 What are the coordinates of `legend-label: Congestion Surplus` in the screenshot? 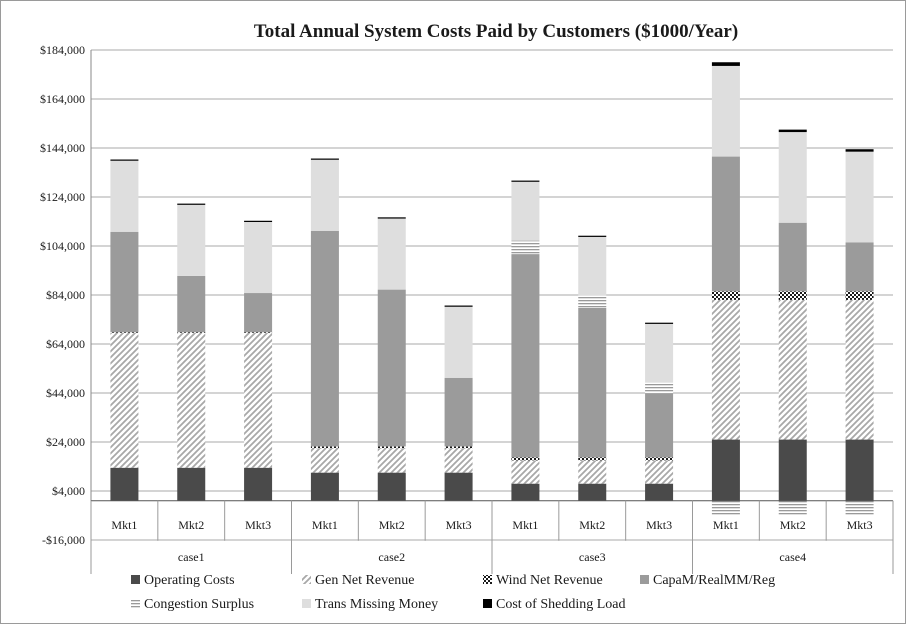 It's located at (199, 604).